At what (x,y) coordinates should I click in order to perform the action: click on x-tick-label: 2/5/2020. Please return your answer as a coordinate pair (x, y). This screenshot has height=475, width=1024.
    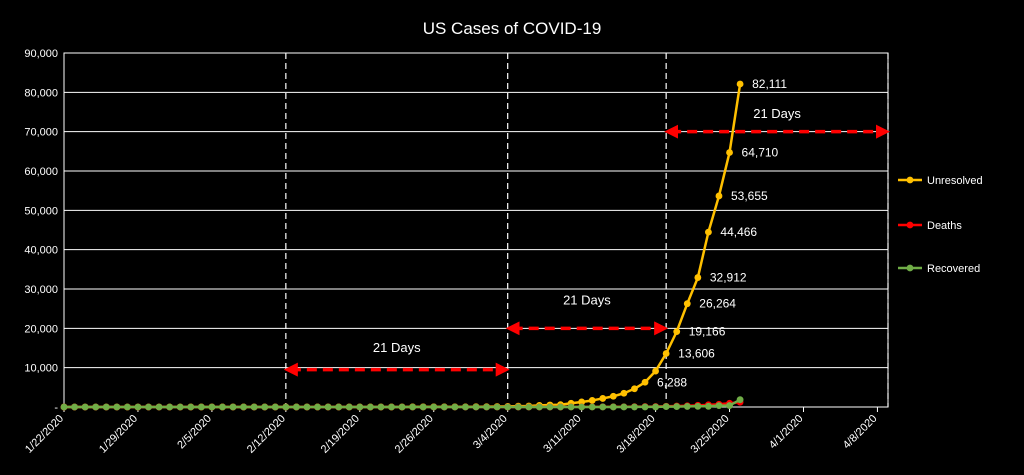
    Looking at the image, I should click on (194, 432).